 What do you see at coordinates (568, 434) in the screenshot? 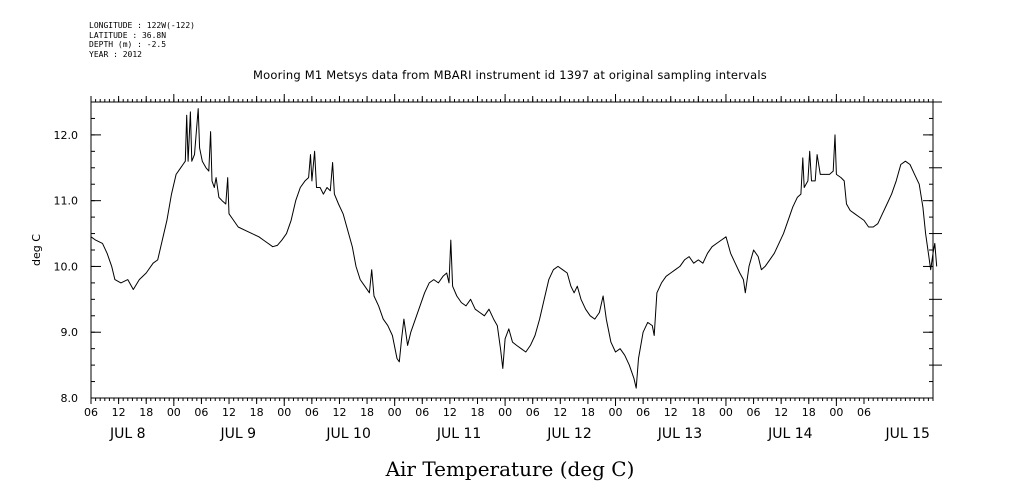
I see `x-day-label: JUL 12` at bounding box center [568, 434].